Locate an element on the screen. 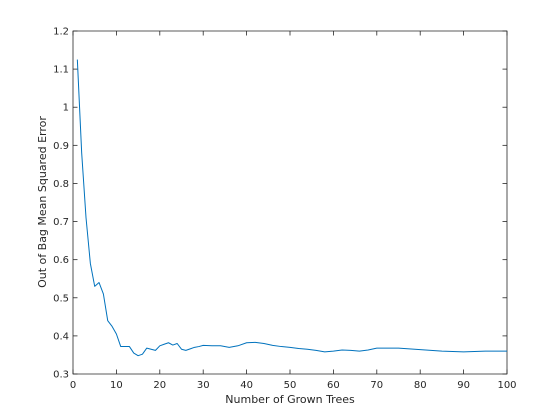 The width and height of the screenshot is (560, 420). x-axis-label: Number of Grown Trees is located at coordinates (290, 399).